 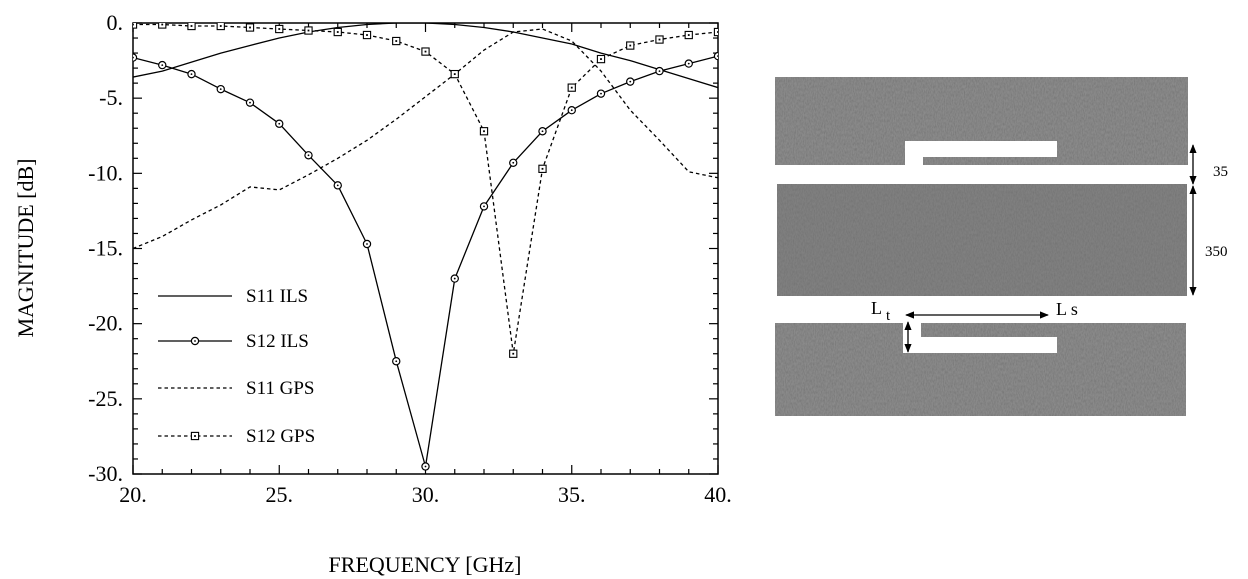 What do you see at coordinates (280, 388) in the screenshot?
I see `legend-label: S11 GPS` at bounding box center [280, 388].